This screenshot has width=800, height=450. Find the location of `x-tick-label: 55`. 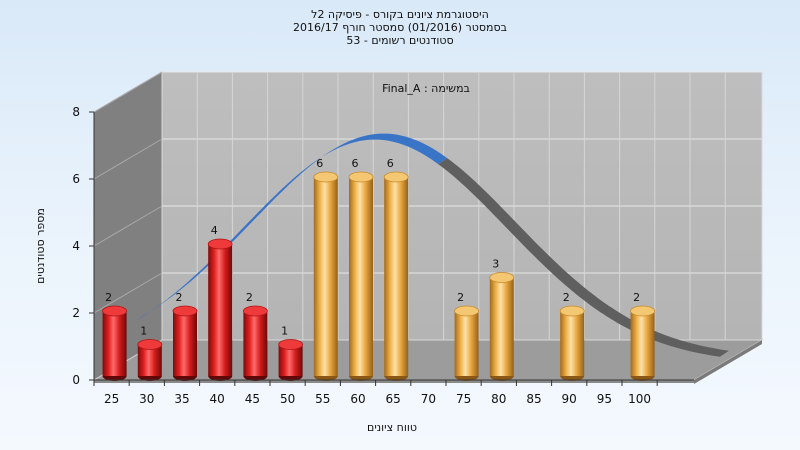

x-tick-label: 55 is located at coordinates (322, 399).